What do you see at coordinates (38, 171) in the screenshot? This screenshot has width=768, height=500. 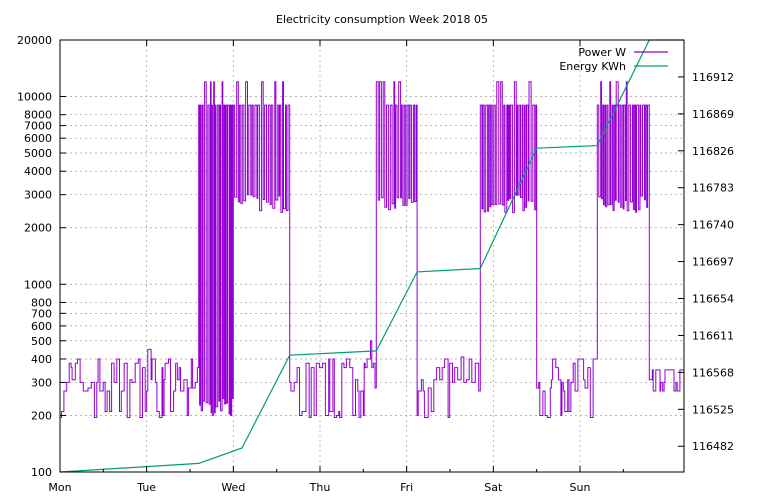 I see `y-left-tick-label: 4000` at bounding box center [38, 171].